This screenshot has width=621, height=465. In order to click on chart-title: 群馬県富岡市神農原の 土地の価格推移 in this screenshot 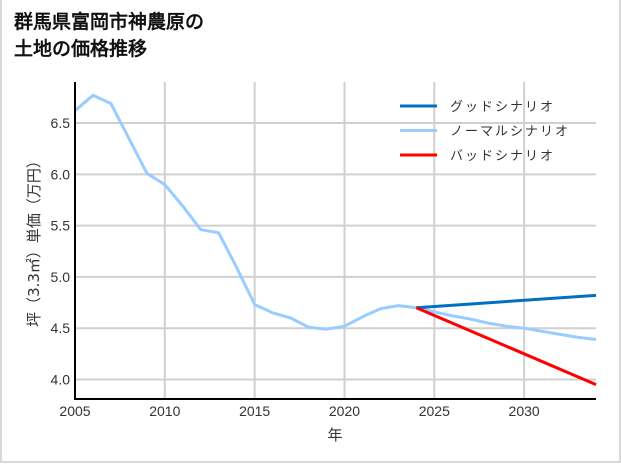, I will do `click(109, 36)`.